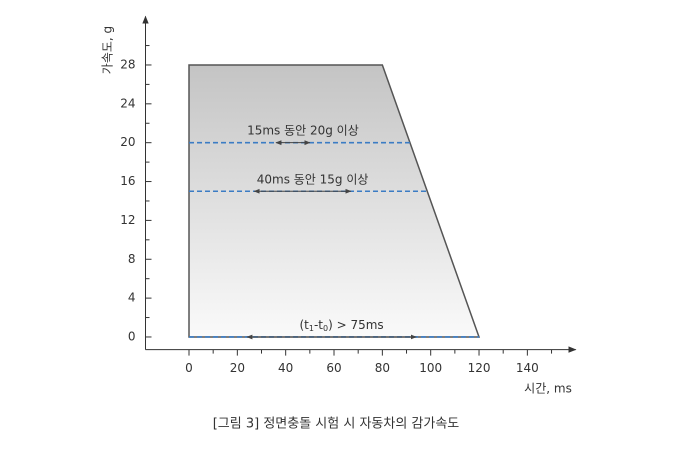 Image resolution: width=673 pixels, height=452 pixels. I want to click on y-axis-label: 가속도, g, so click(108, 50).